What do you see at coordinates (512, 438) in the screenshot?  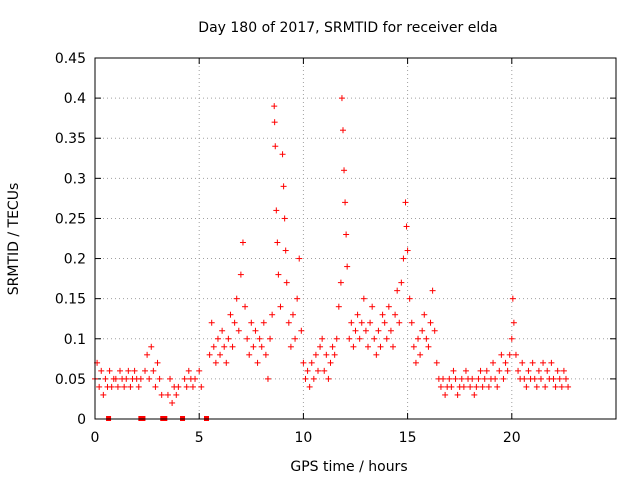 I see `x-tick-label: 20` at bounding box center [512, 438].